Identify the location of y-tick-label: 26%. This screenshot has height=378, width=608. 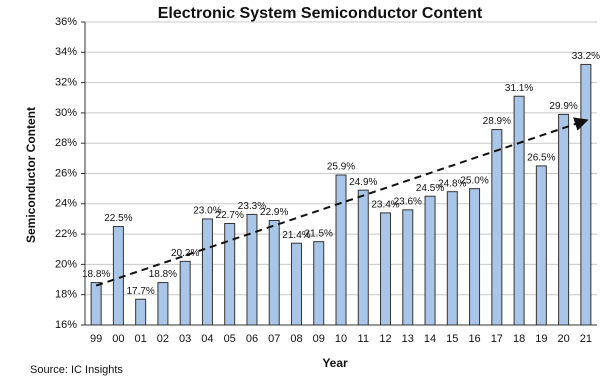
(66, 173).